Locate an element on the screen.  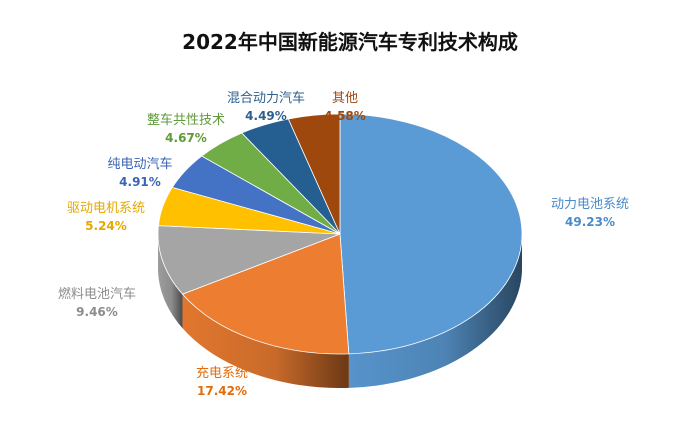
slice-name-label: 整车共性技术 is located at coordinates (186, 120).